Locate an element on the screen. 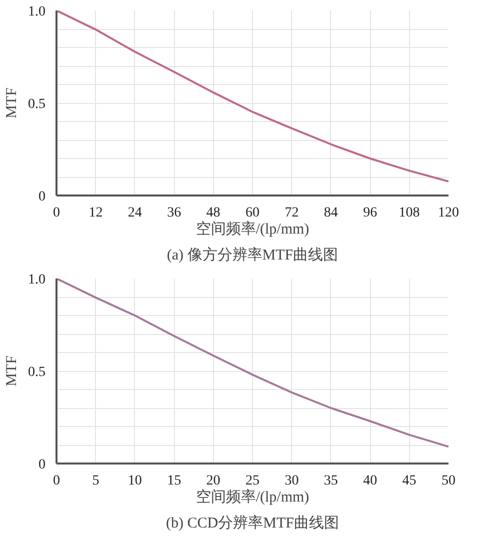 This screenshot has height=542, width=482. text: (b) CCD分辨率MTF曲线图 is located at coordinates (252, 523).